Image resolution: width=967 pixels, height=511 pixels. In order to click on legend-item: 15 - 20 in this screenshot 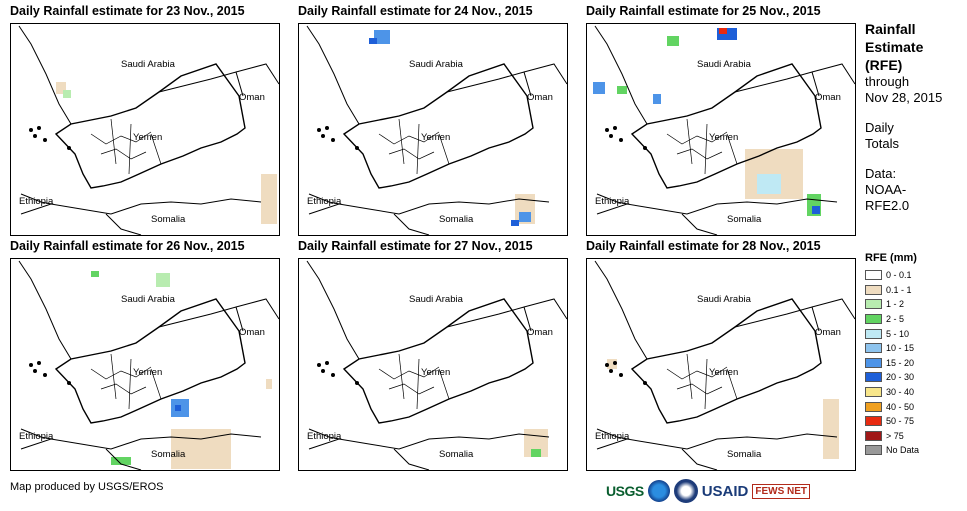, I will do `click(892, 363)`.